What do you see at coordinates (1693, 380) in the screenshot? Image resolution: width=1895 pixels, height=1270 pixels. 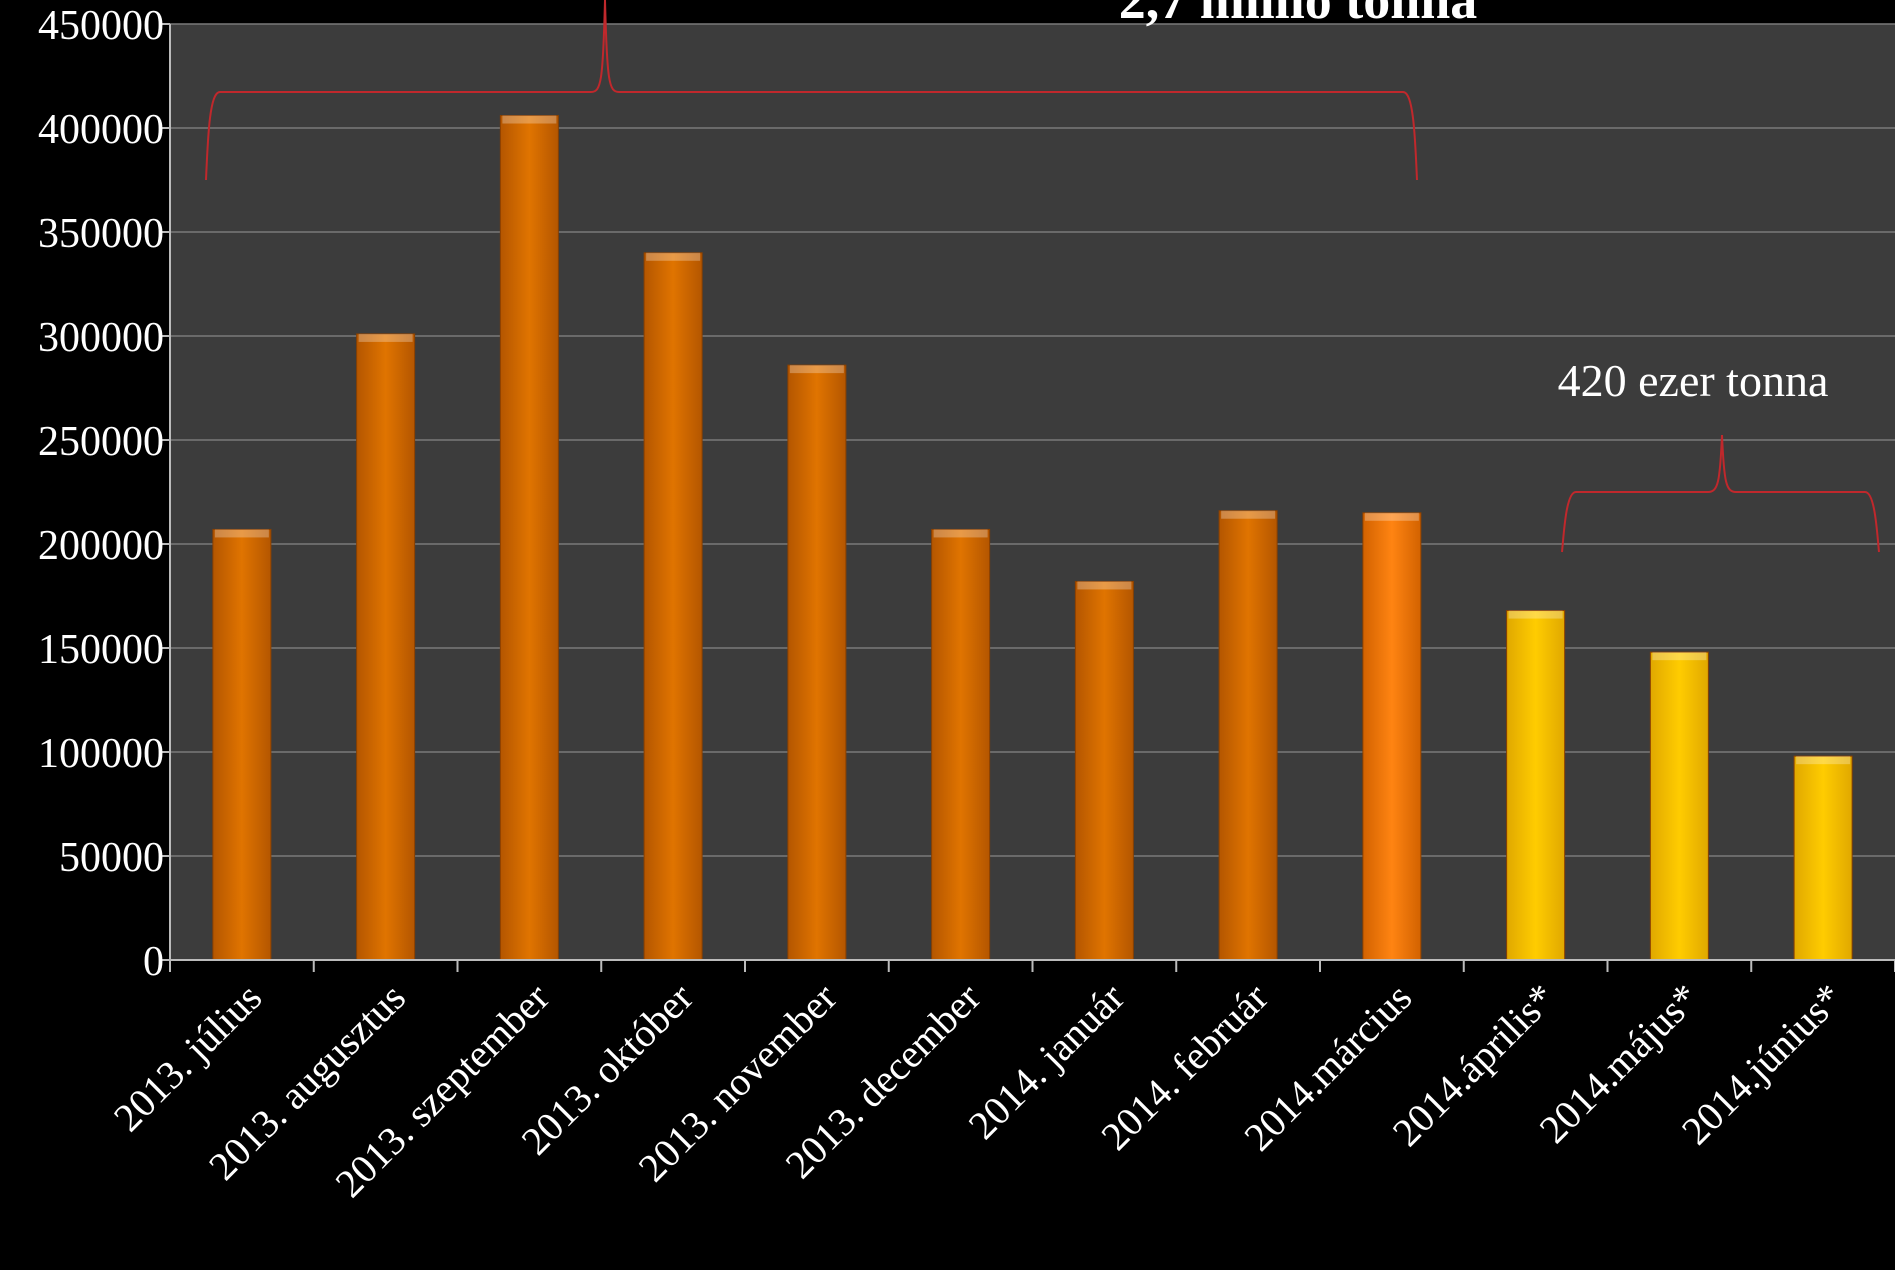 I see `annotation-forecast-label: 420 ezer tonna` at bounding box center [1693, 380].